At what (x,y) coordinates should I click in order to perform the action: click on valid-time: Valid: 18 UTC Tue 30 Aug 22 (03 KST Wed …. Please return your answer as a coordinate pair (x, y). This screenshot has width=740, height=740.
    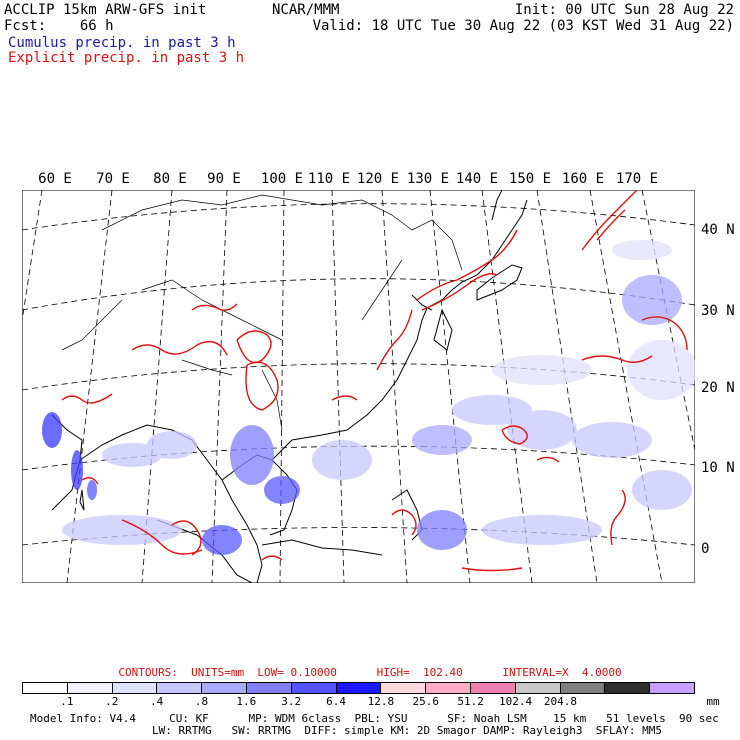
    Looking at the image, I should click on (523, 26).